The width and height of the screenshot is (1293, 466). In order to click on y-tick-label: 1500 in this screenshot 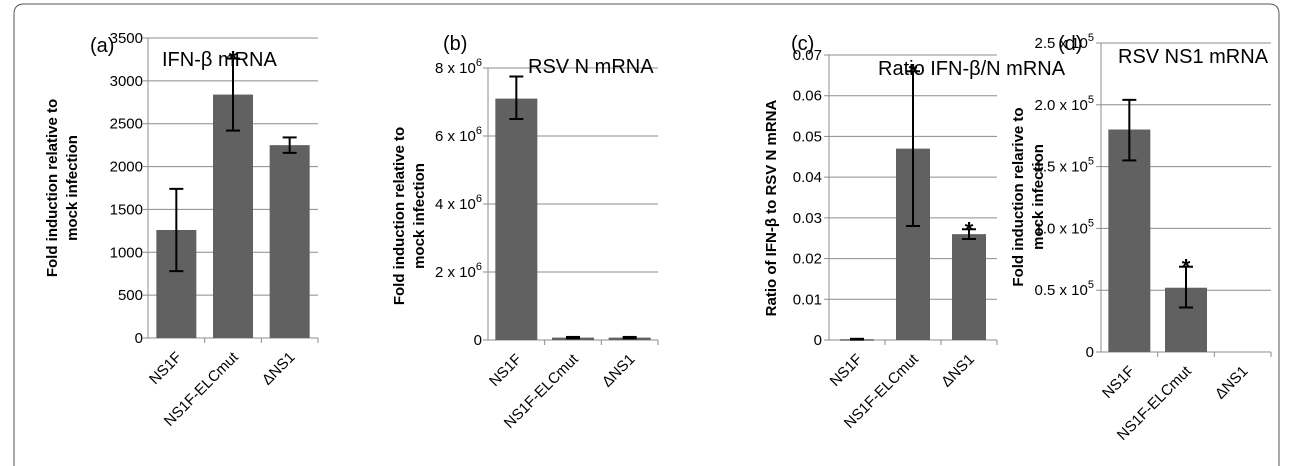, I will do `click(126, 209)`.